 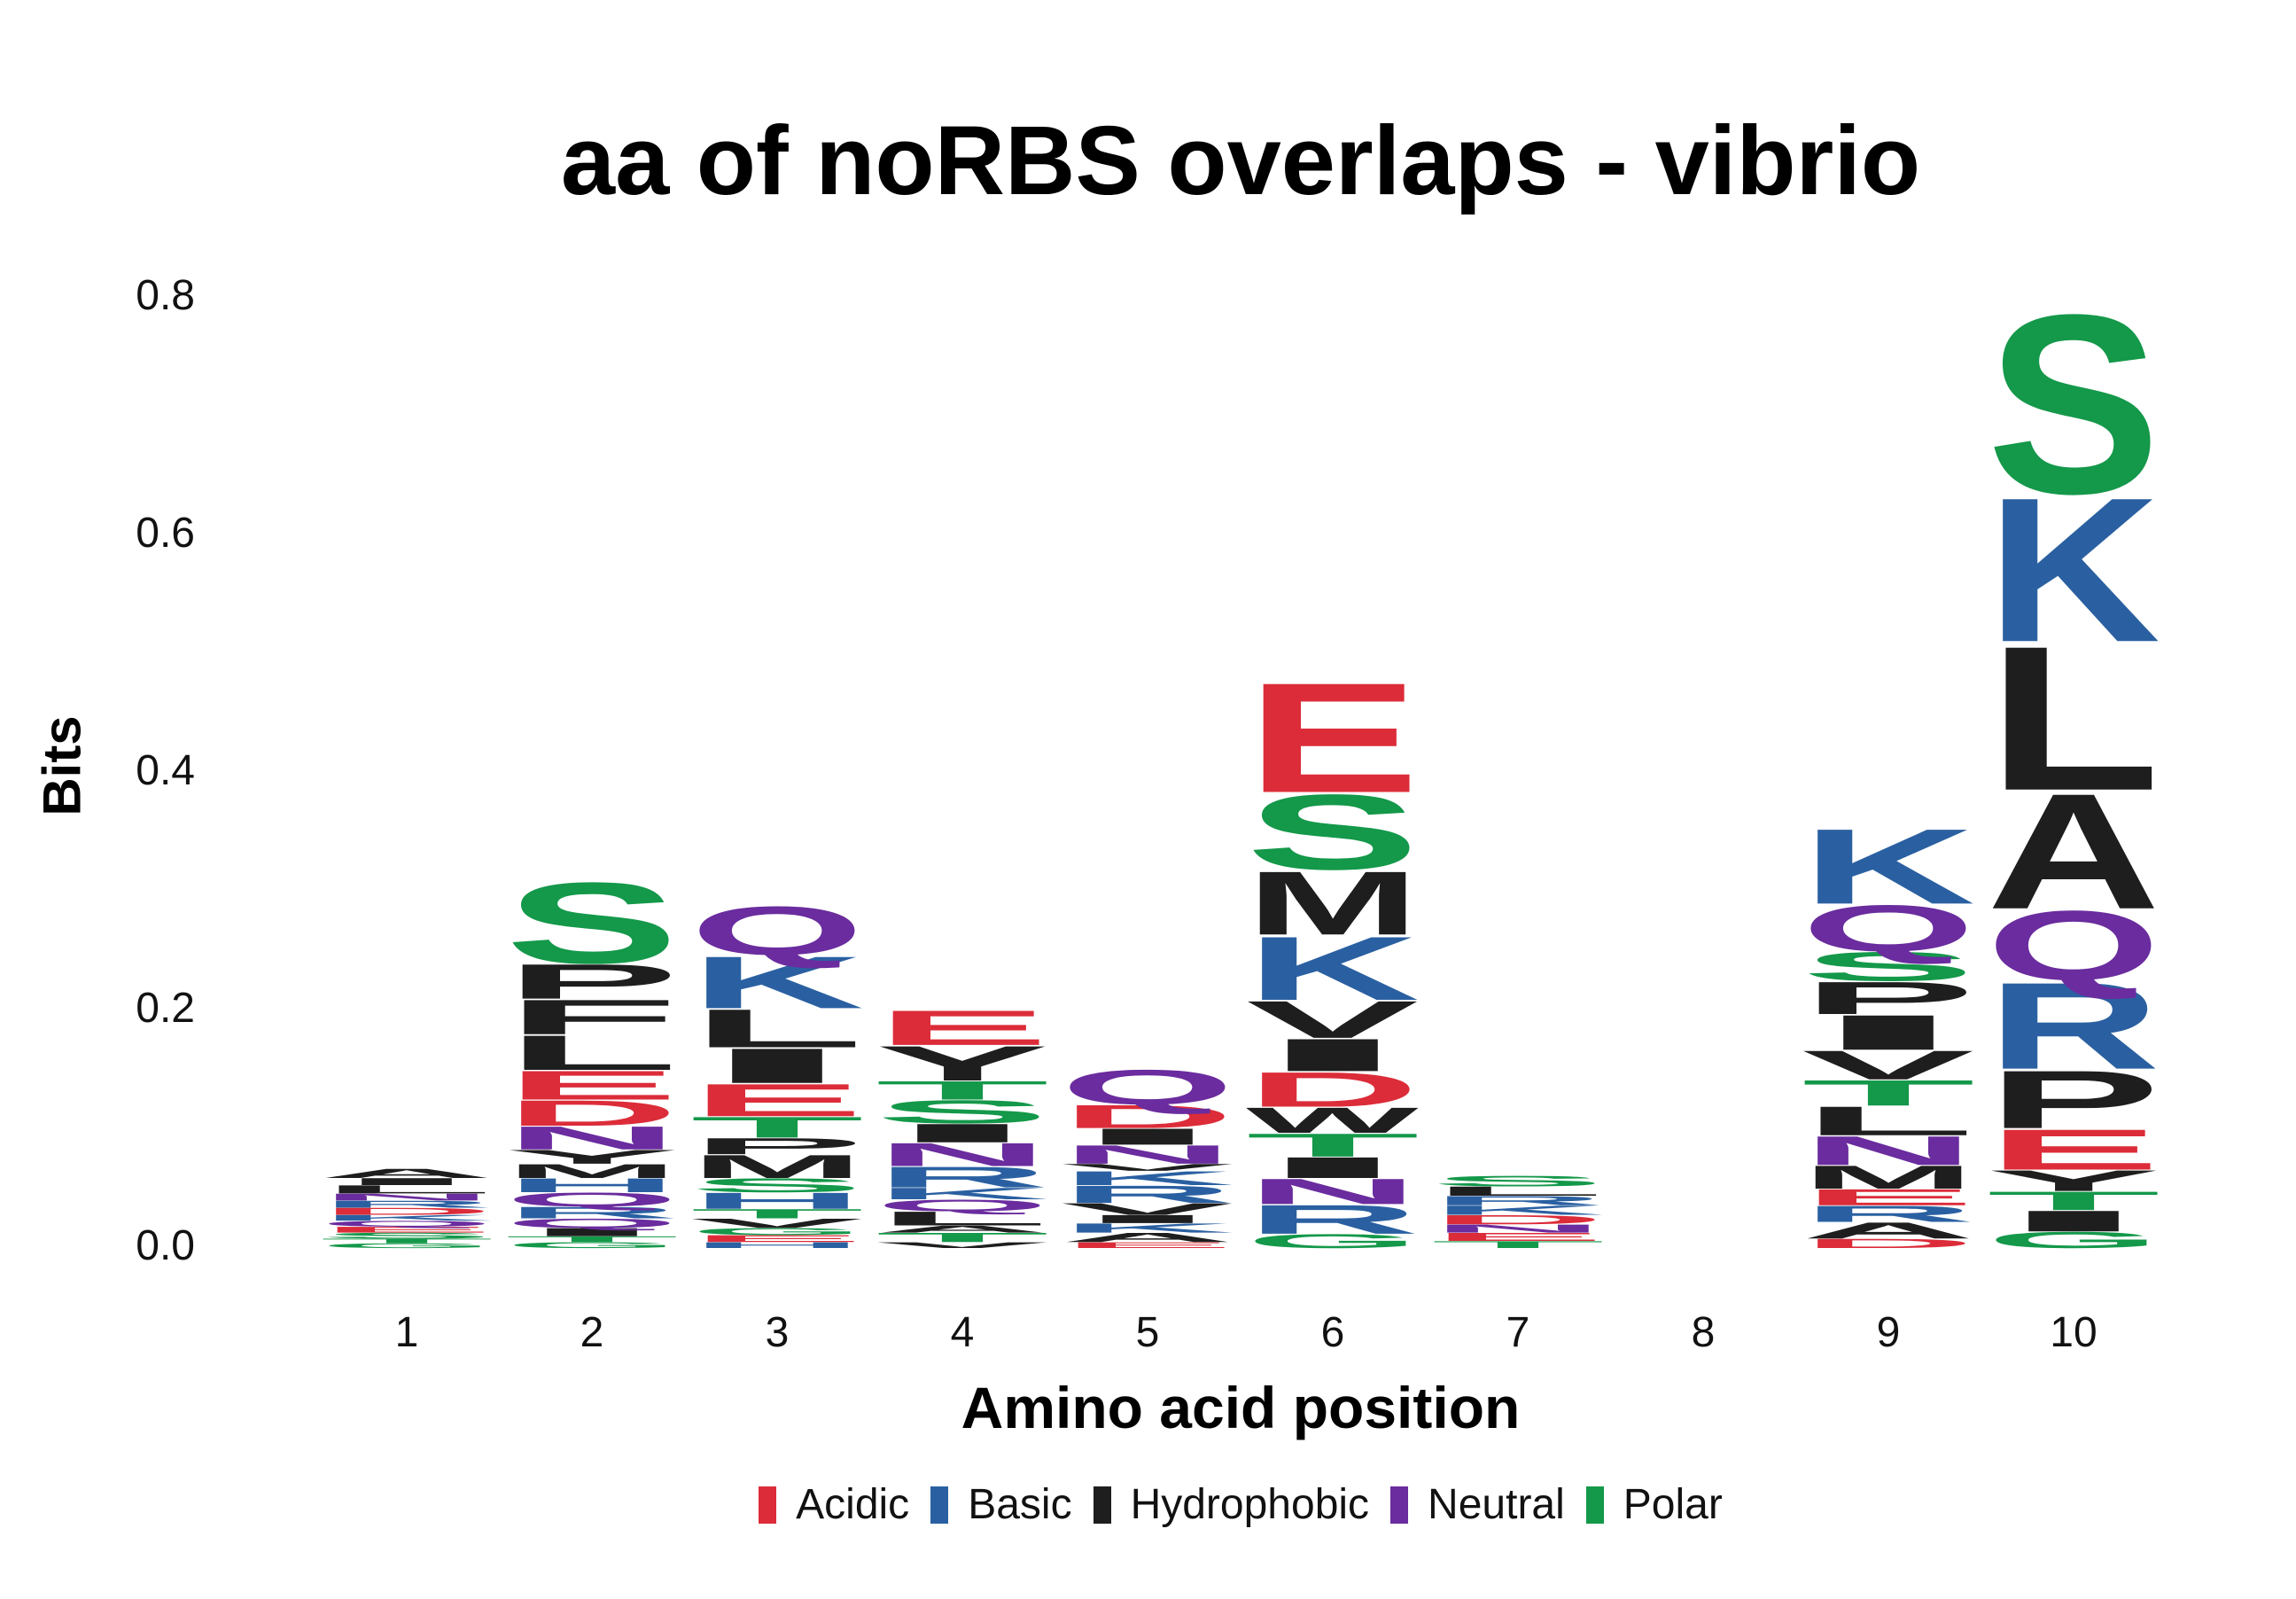 What do you see at coordinates (592, 1223) in the screenshot?
I see `logo-letter-Q-pos2: Q` at bounding box center [592, 1223].